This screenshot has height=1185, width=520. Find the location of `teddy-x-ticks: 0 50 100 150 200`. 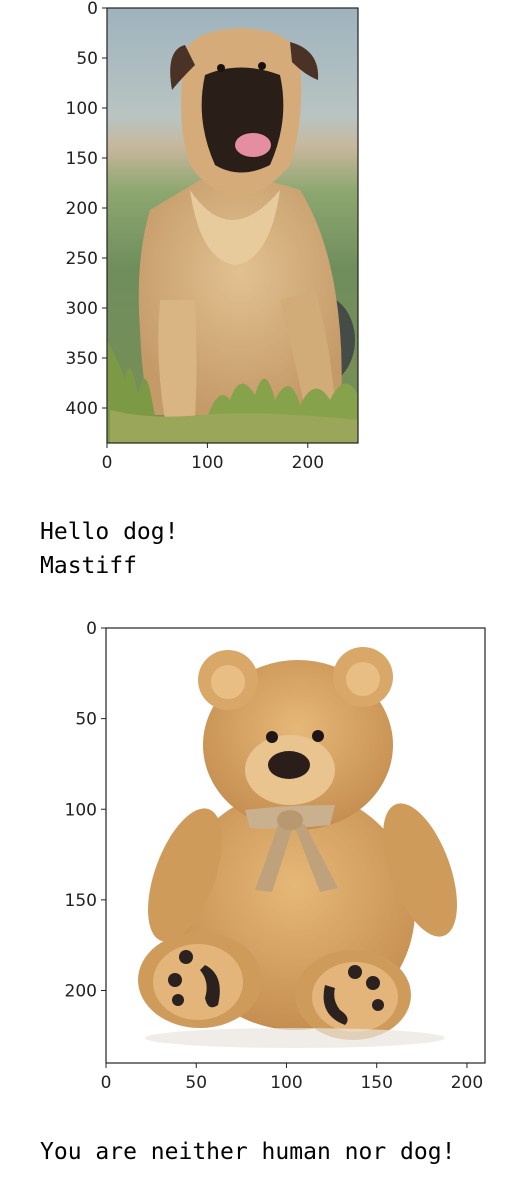

teddy-x-ticks: 0 50 100 150 200 is located at coordinates (292, 1078).